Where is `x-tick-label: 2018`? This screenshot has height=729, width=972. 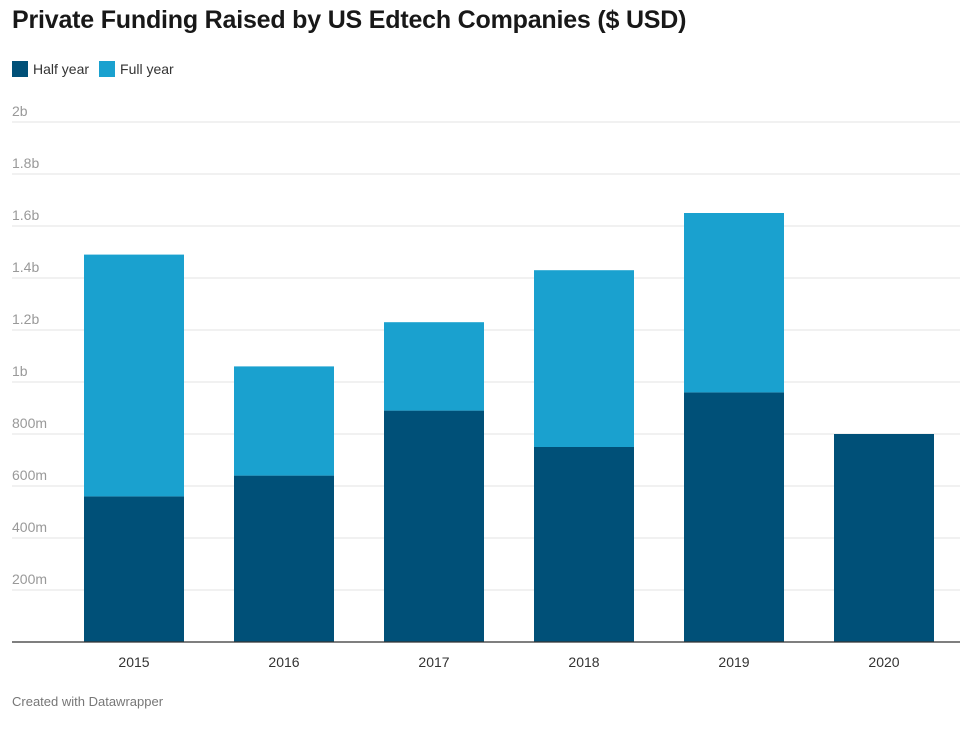 x-tick-label: 2018 is located at coordinates (583, 662).